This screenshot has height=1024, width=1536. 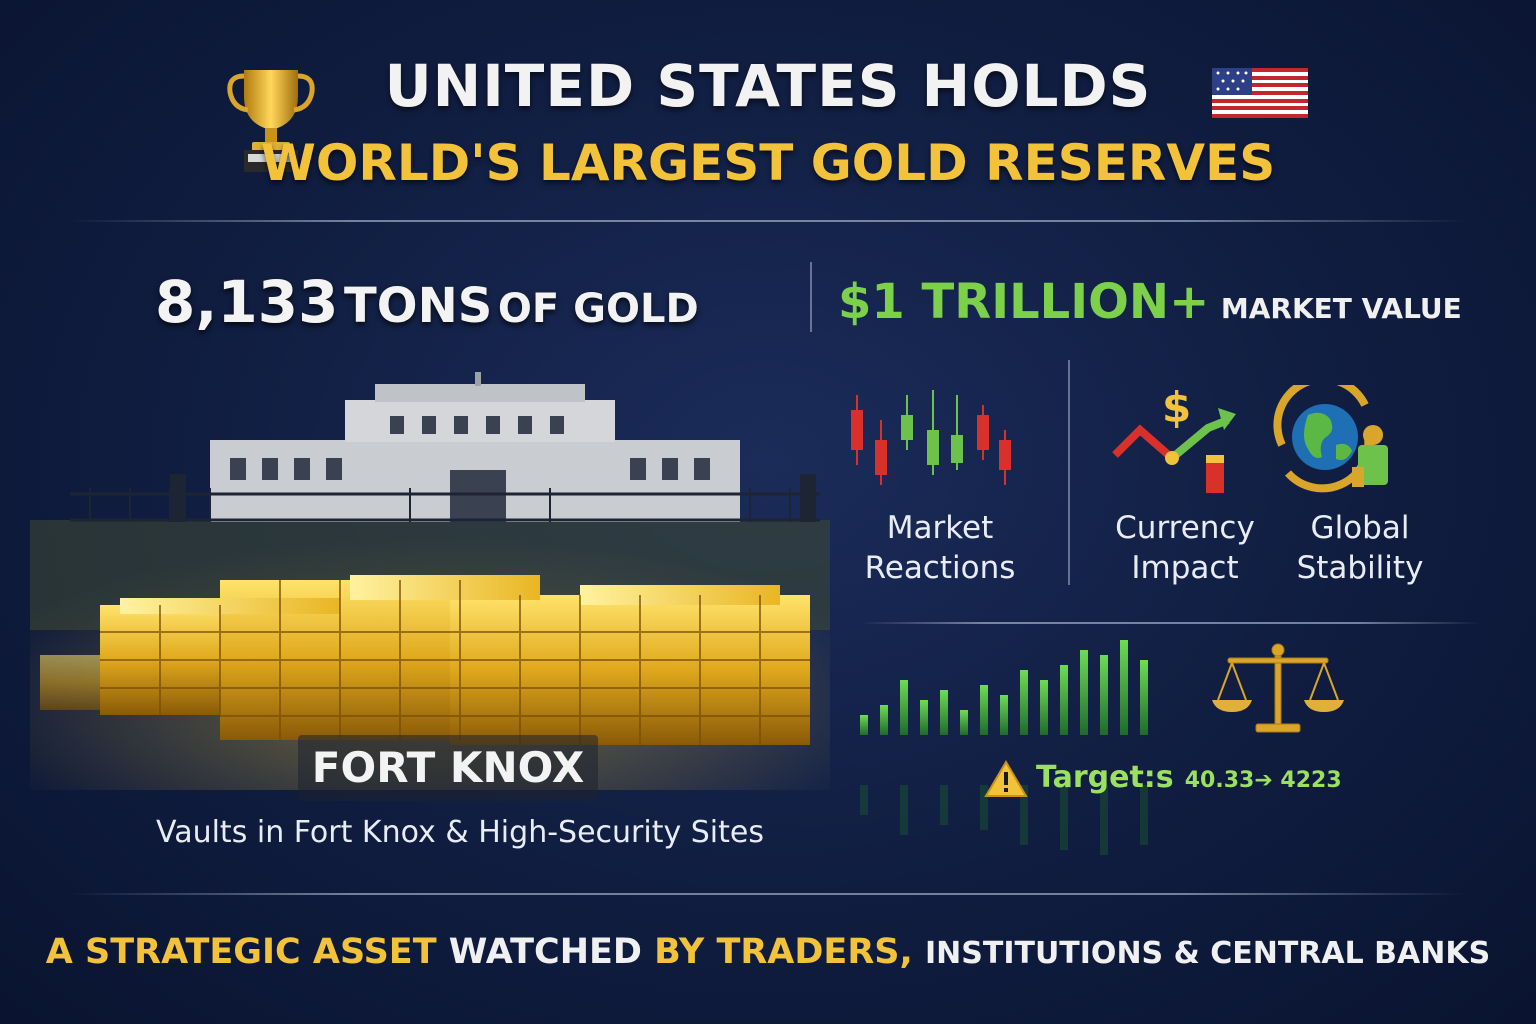 I want to click on fort-knox-title: FORT KNOX, so click(x=448, y=767).